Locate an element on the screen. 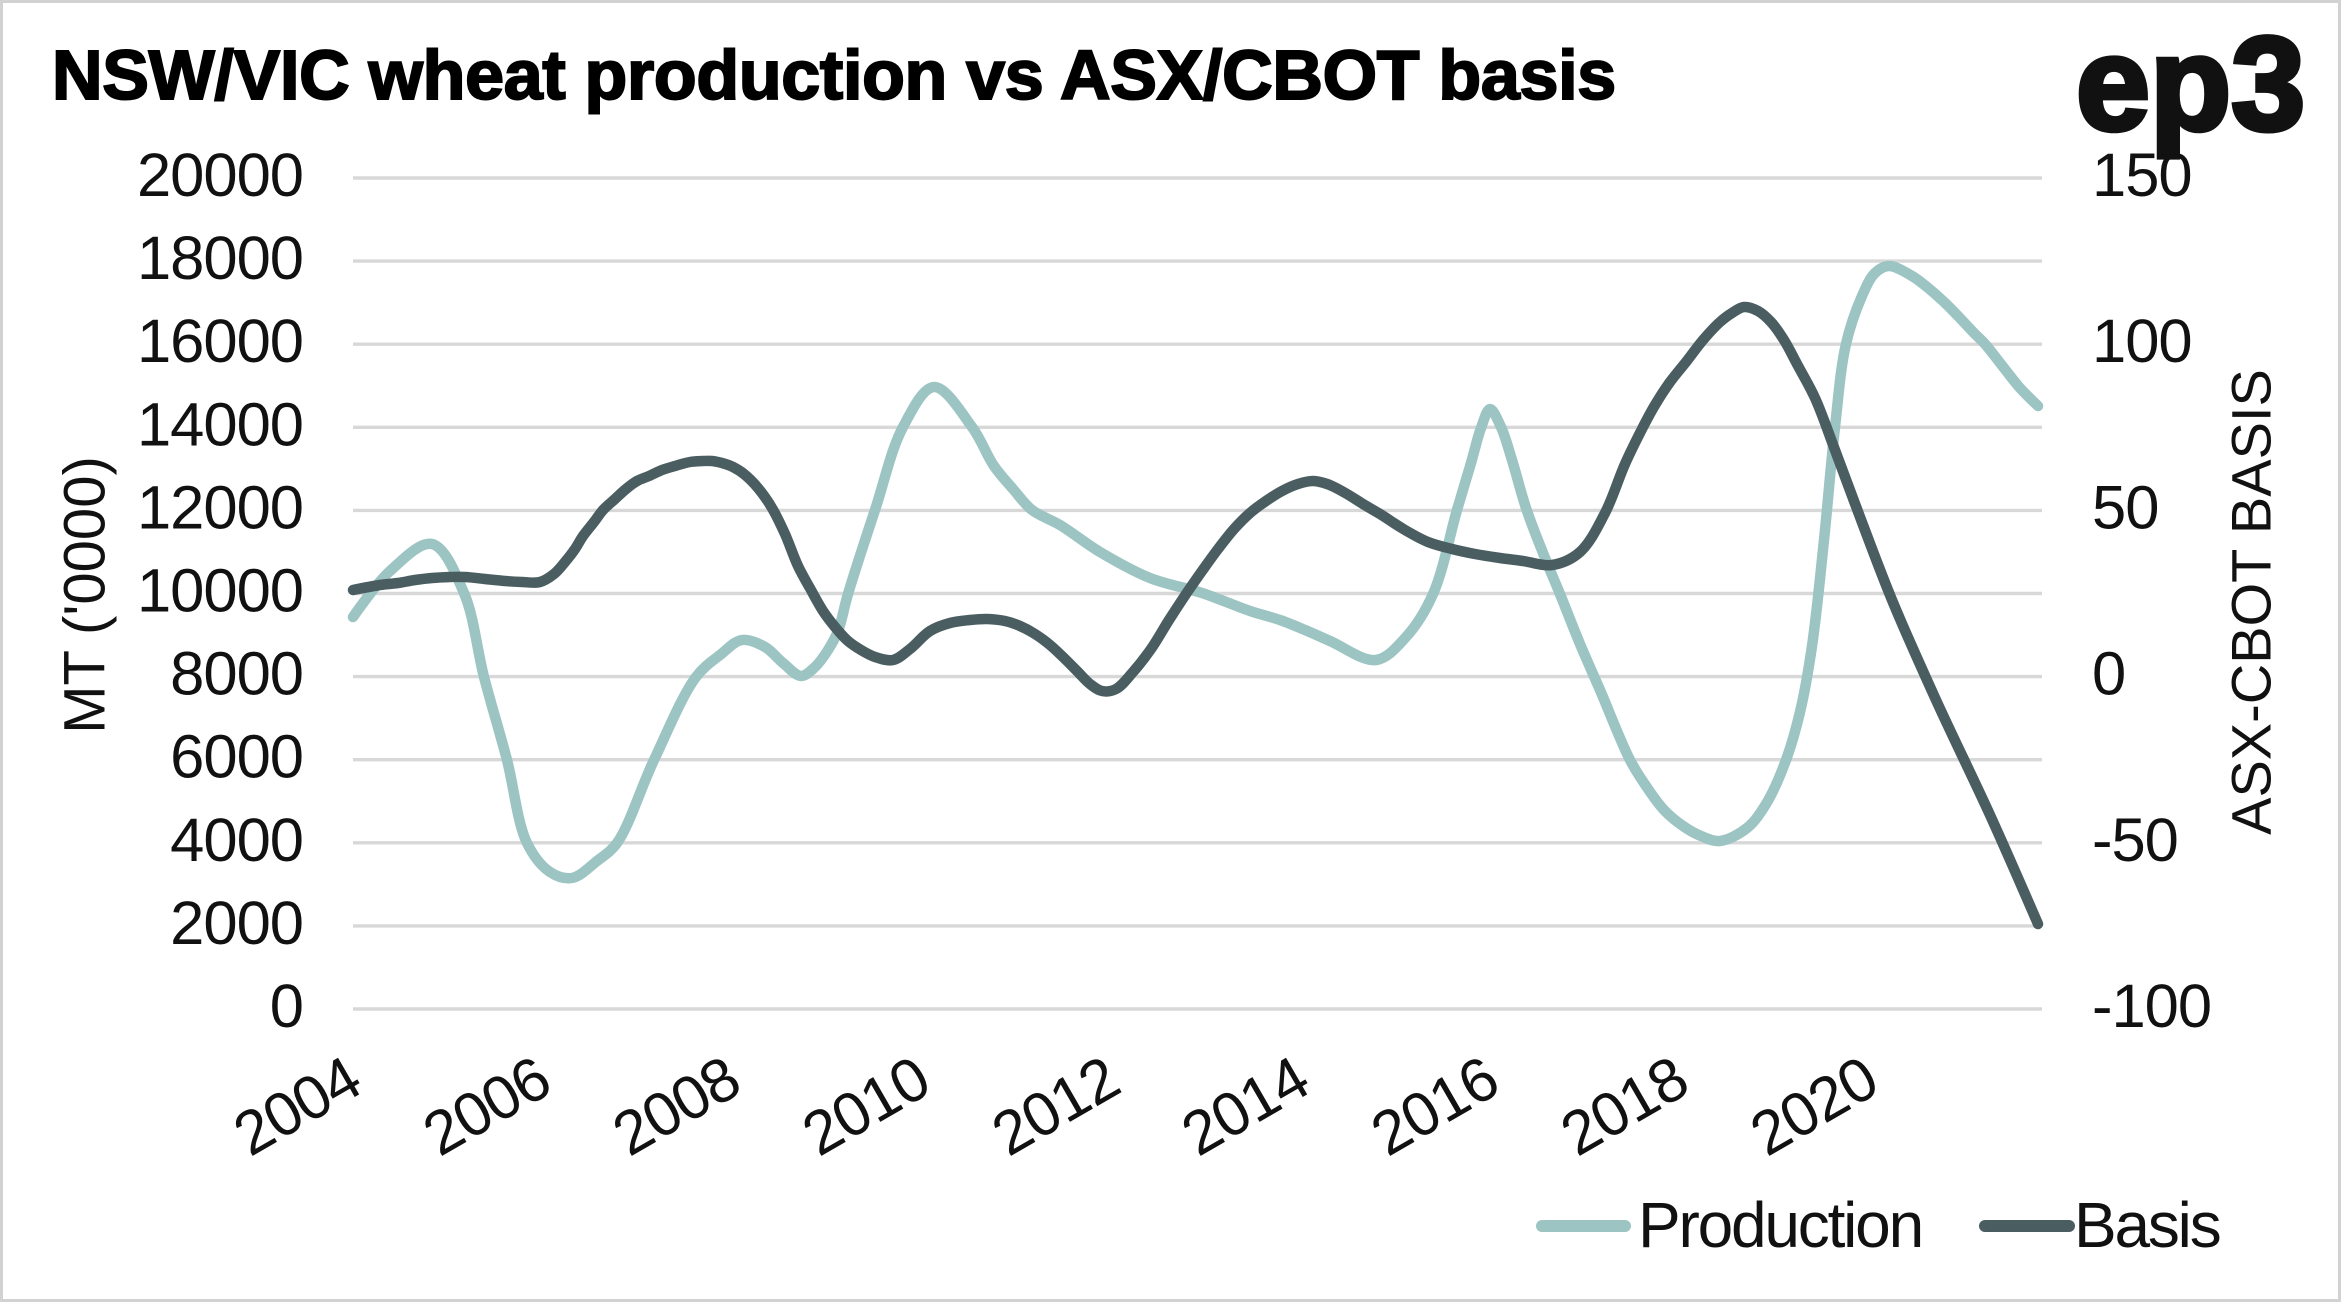 The height and width of the screenshot is (1302, 2341). svg-text: ep3 is located at coordinates (2190, 85).